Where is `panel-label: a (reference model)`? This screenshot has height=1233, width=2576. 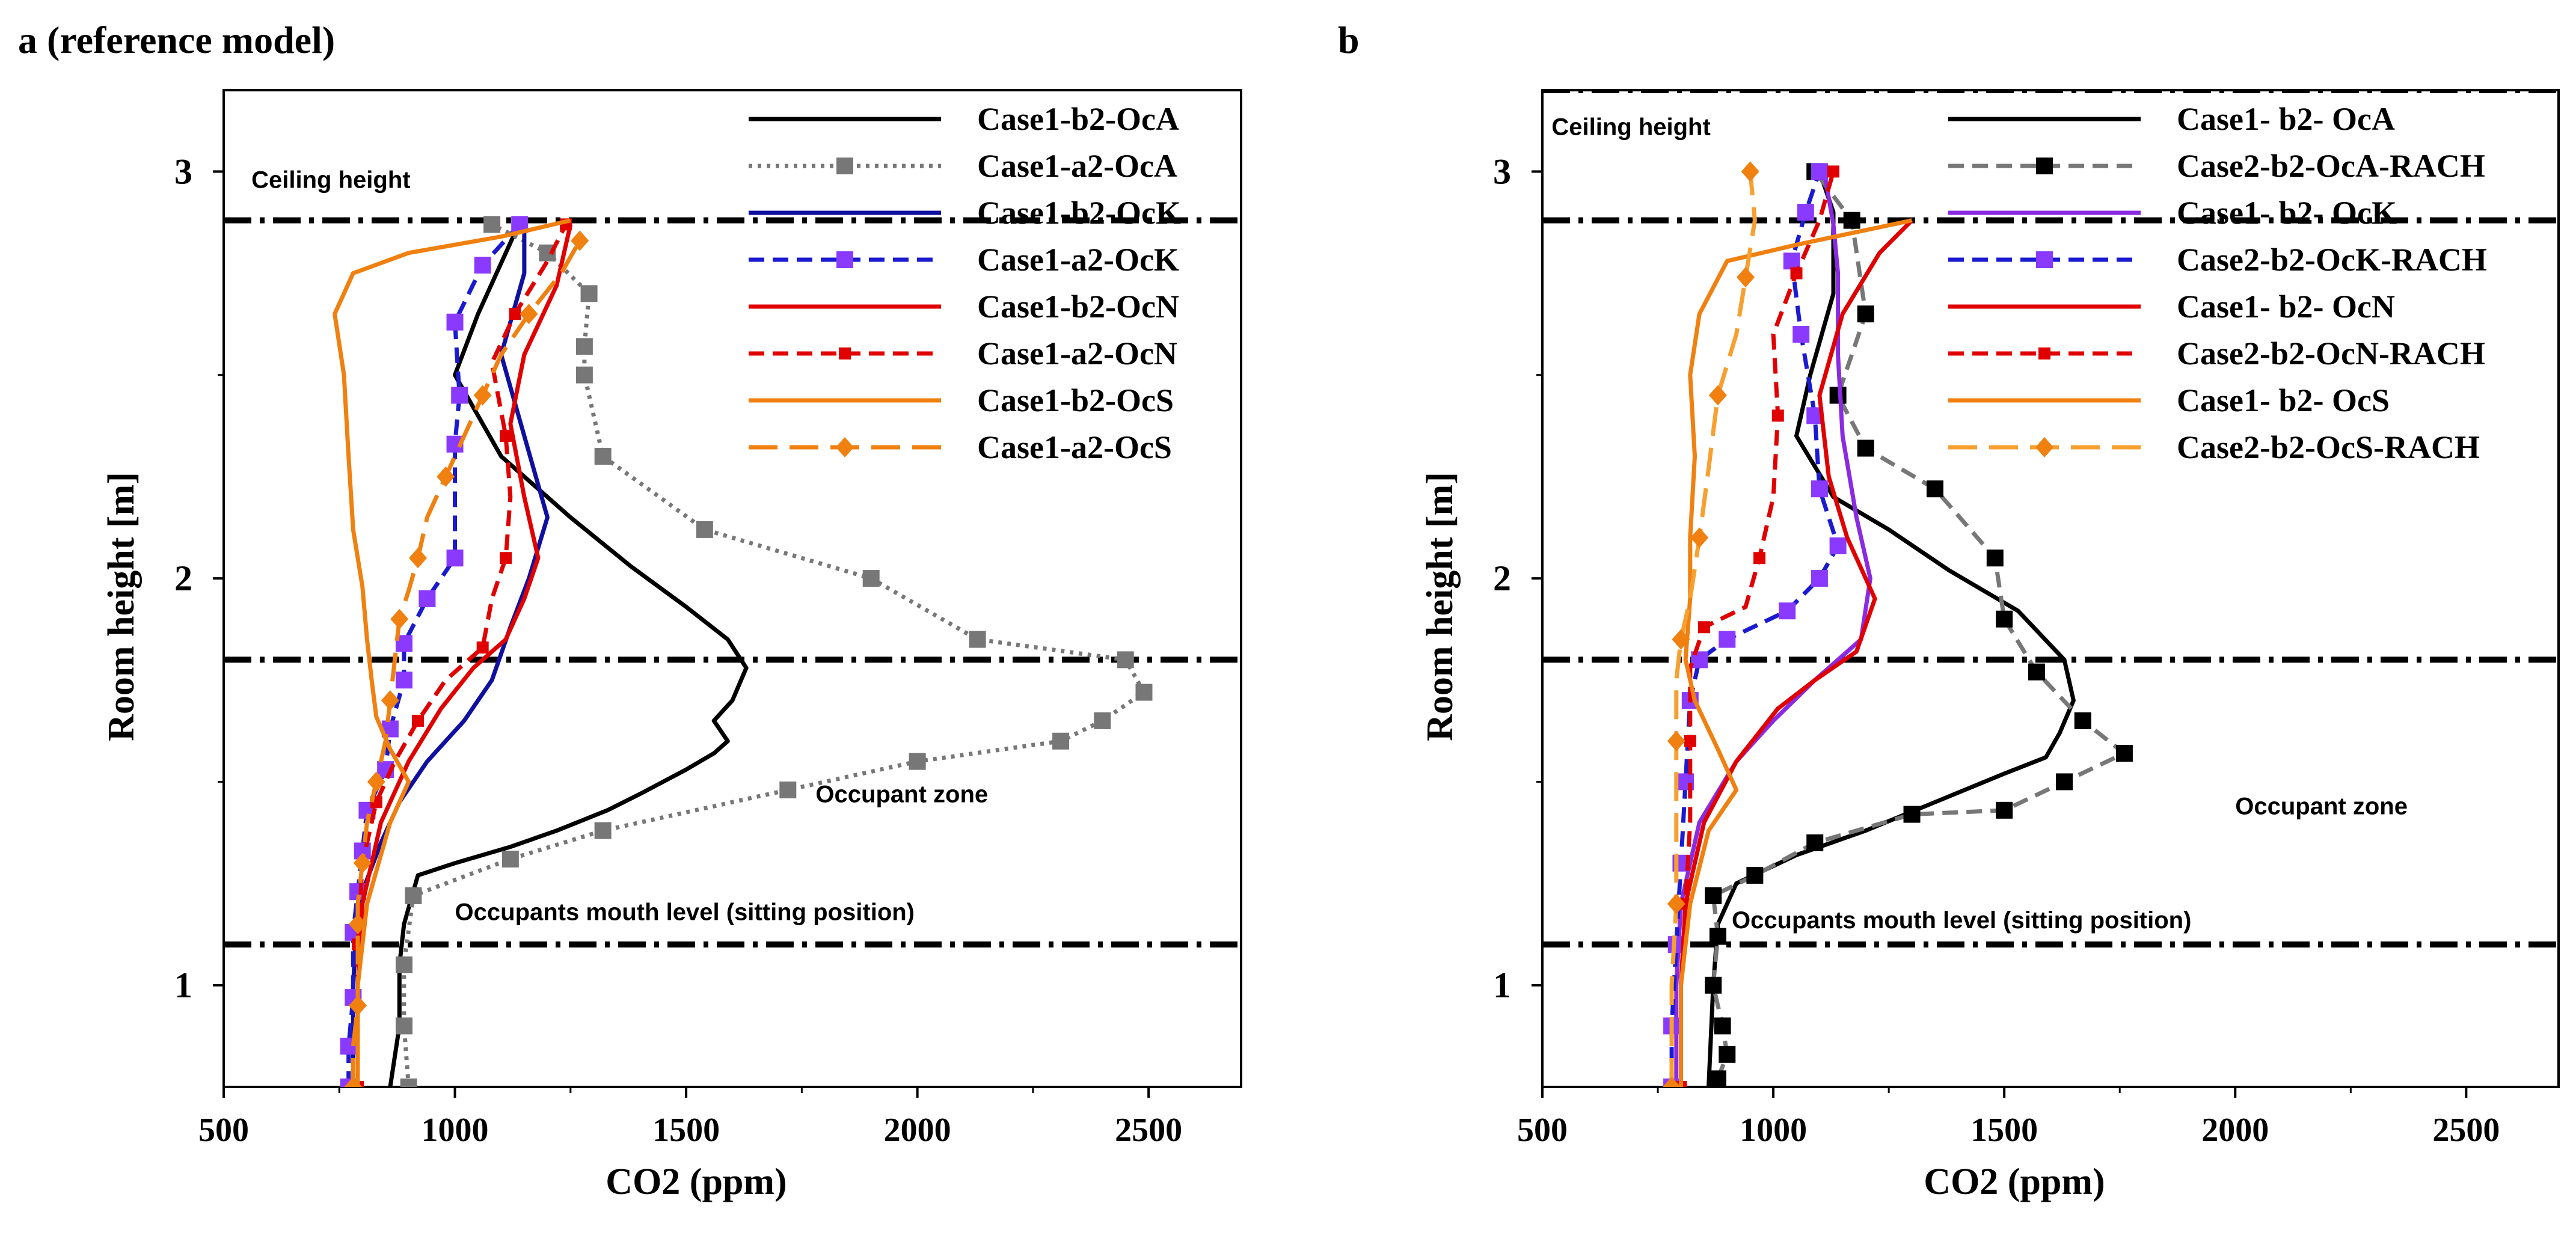
panel-label: a (reference model) is located at coordinates (176, 40).